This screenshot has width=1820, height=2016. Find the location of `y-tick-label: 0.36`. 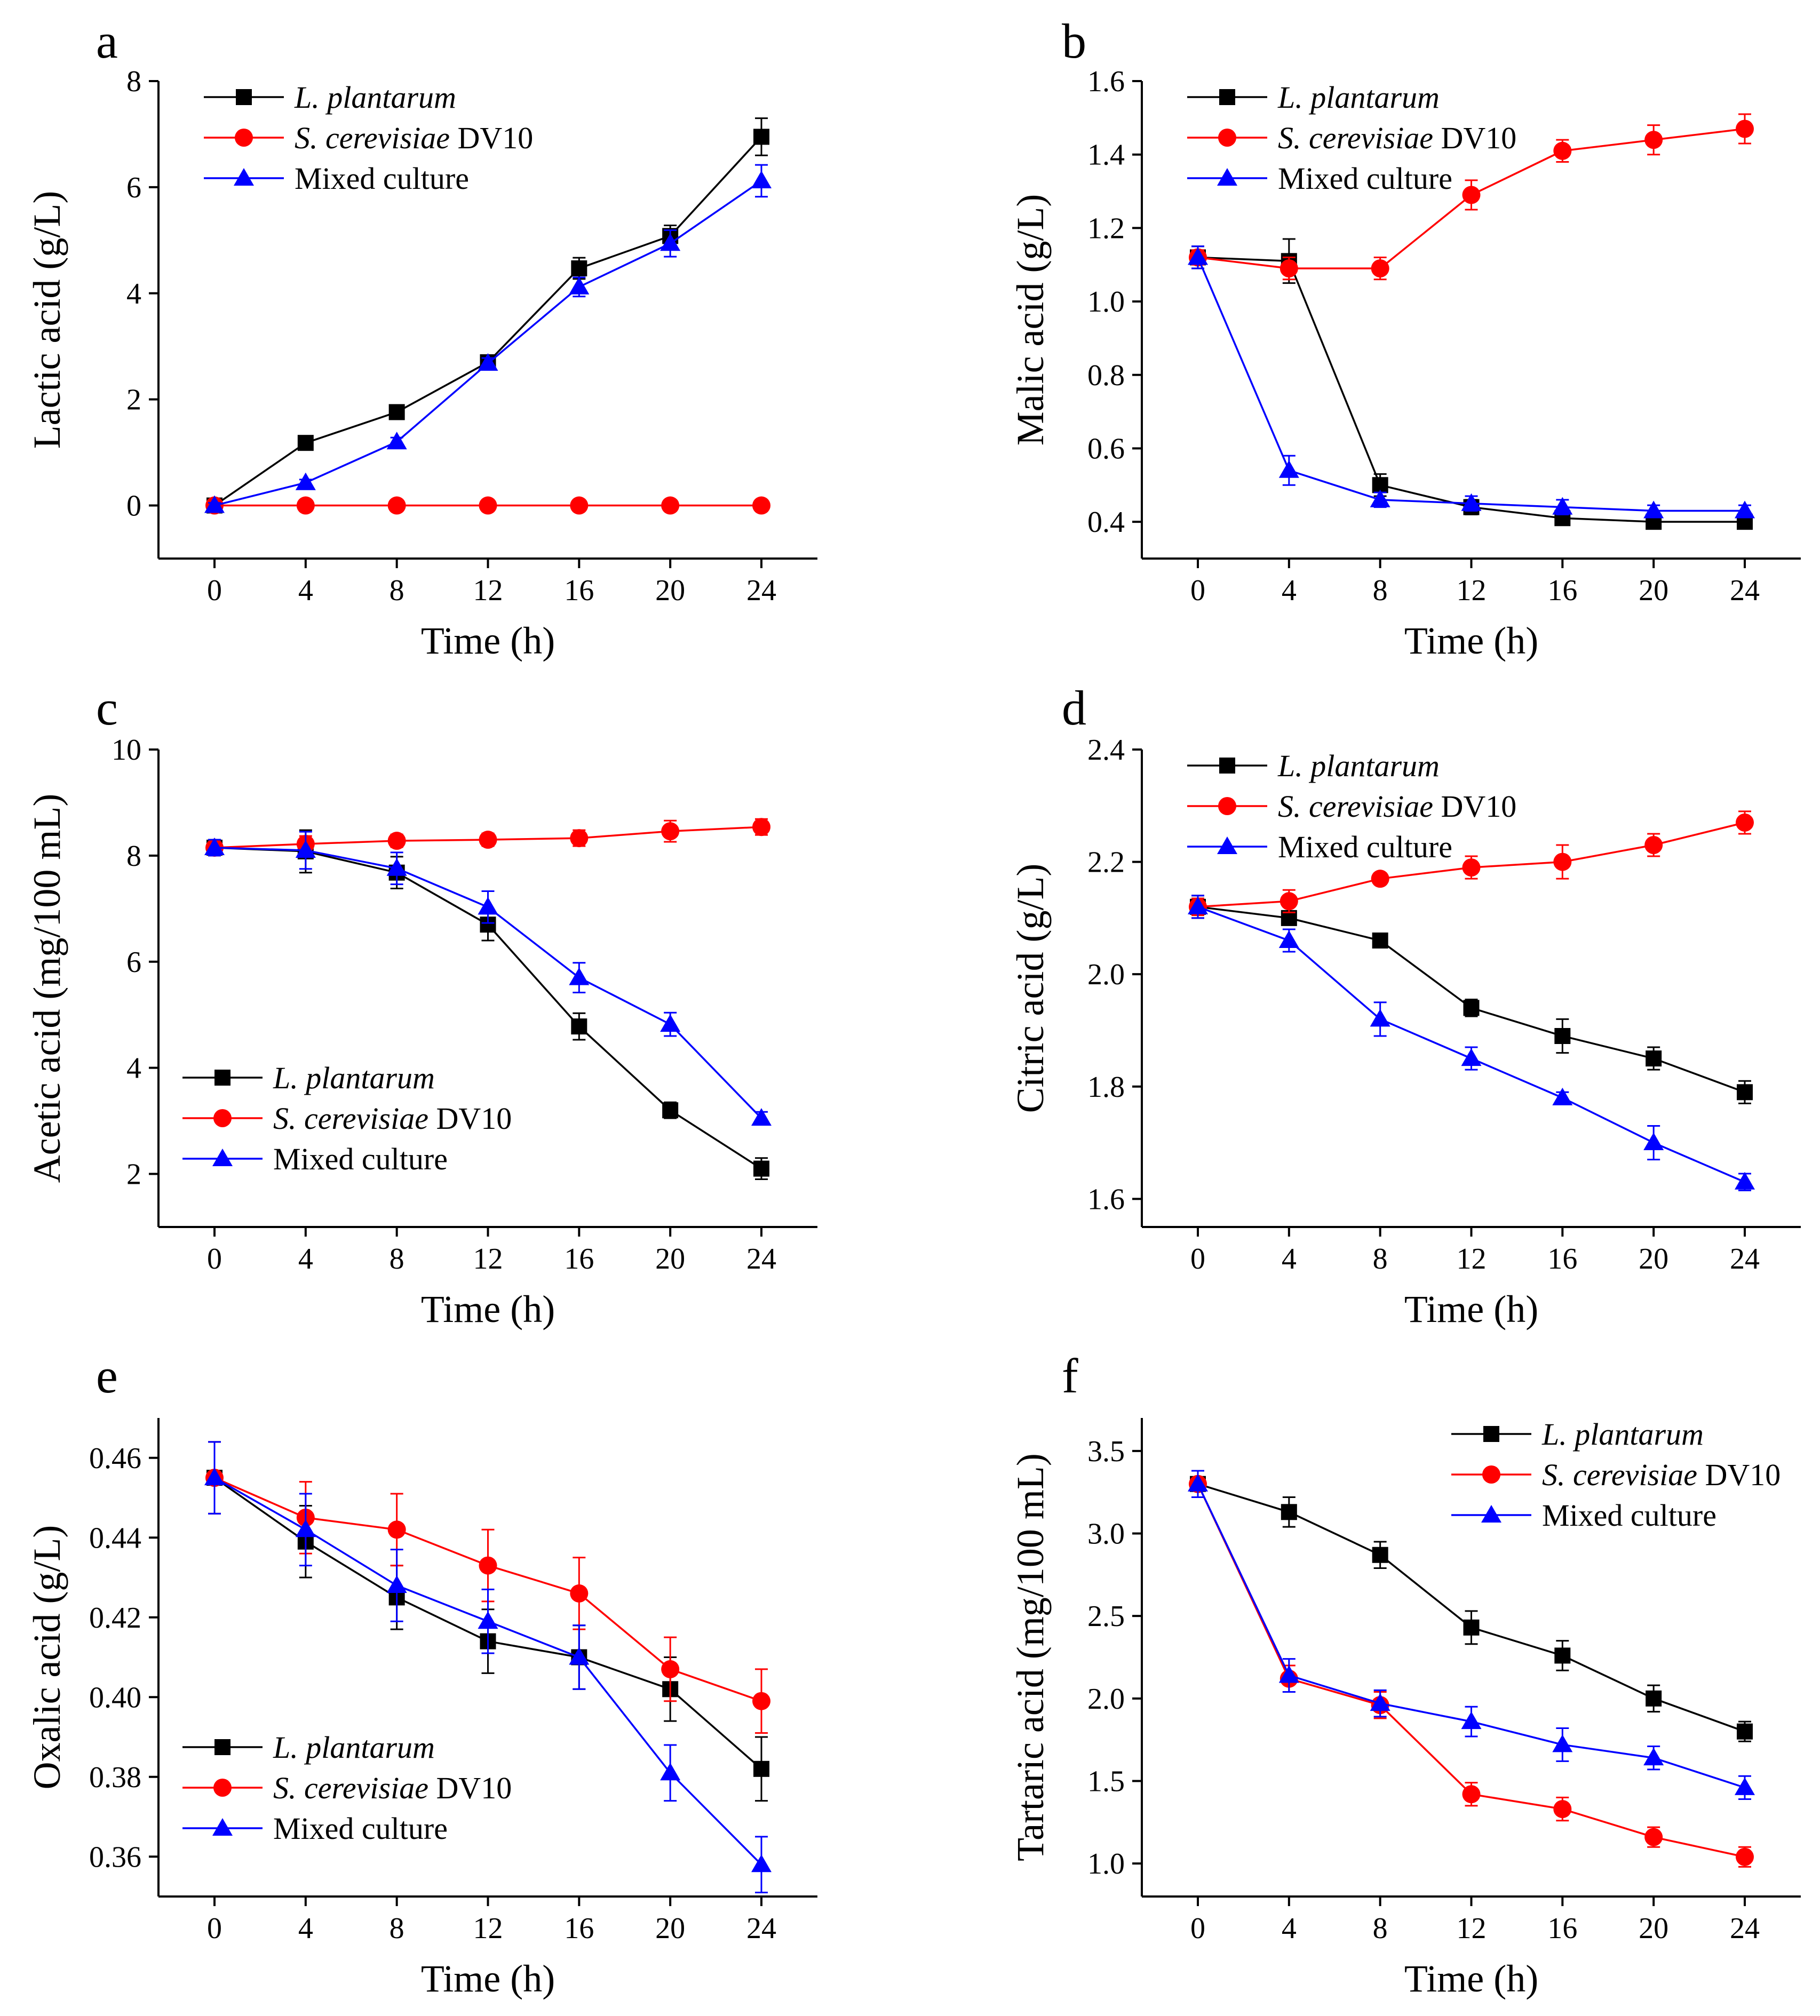

y-tick-label: 0.36 is located at coordinates (115, 1857).